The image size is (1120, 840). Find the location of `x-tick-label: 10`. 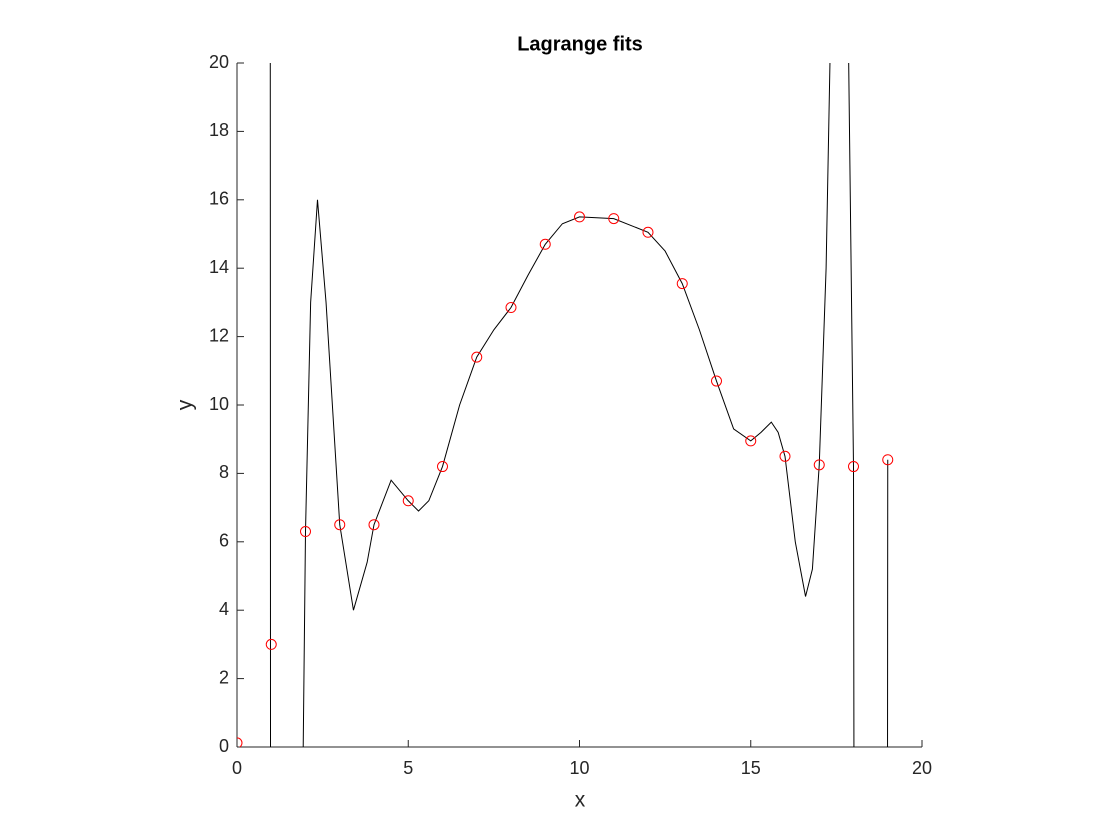

x-tick-label: 10 is located at coordinates (579, 768).